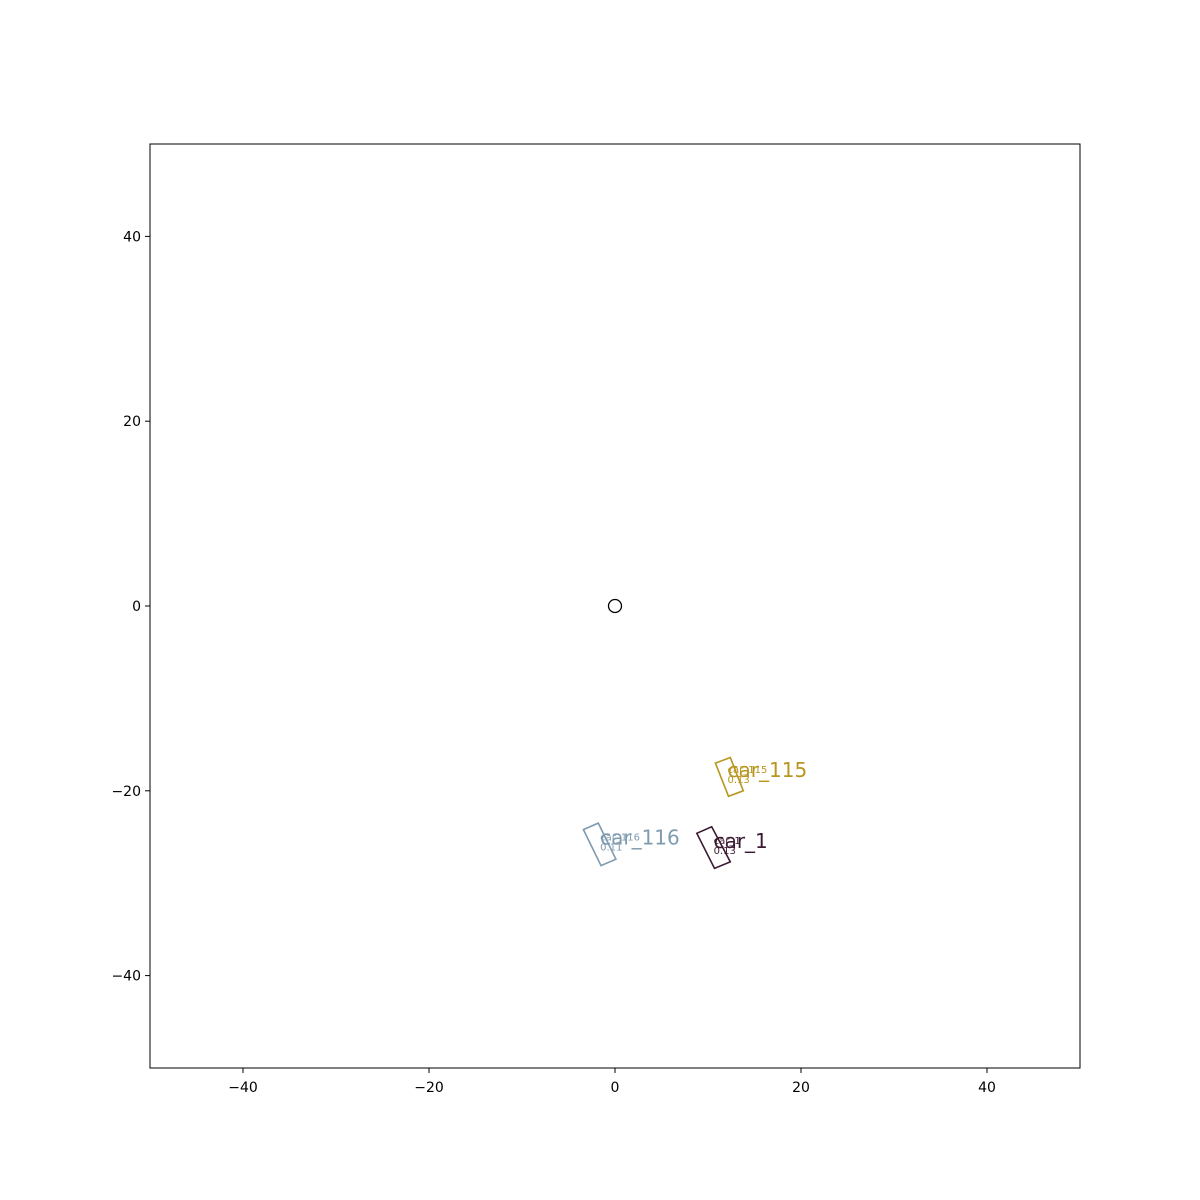 The image size is (1200, 1200). I want to click on y-tick-label: 20, so click(132, 422).